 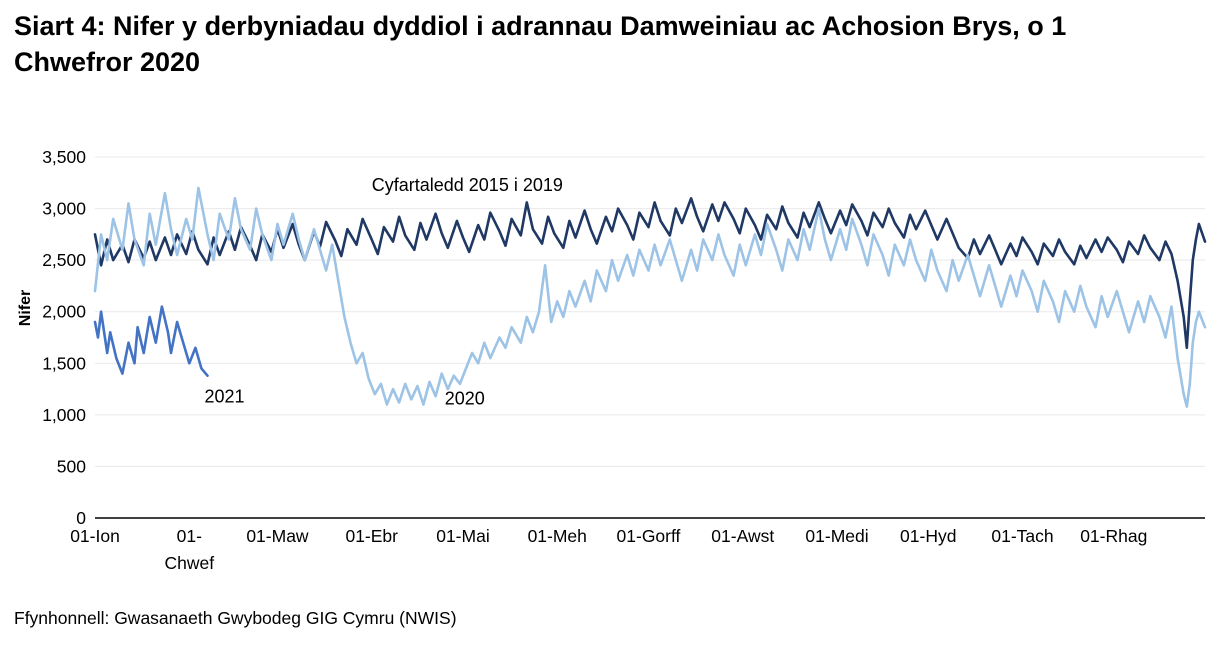 What do you see at coordinates (25, 308) in the screenshot?
I see `y-axis-title: Nifer` at bounding box center [25, 308].